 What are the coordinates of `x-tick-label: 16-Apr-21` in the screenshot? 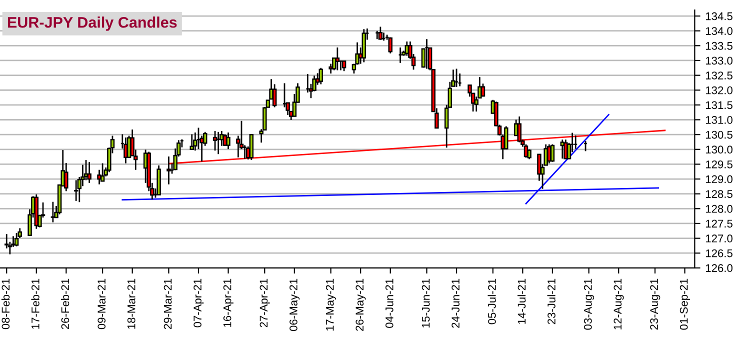 It's located at (228, 302).